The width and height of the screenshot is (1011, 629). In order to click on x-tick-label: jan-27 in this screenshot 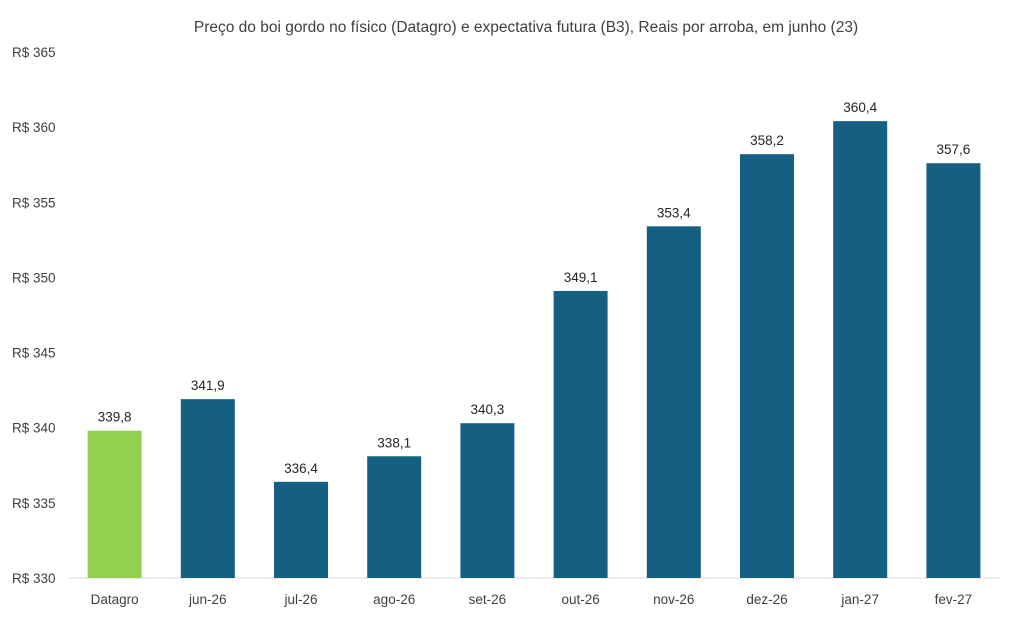, I will do `click(859, 599)`.